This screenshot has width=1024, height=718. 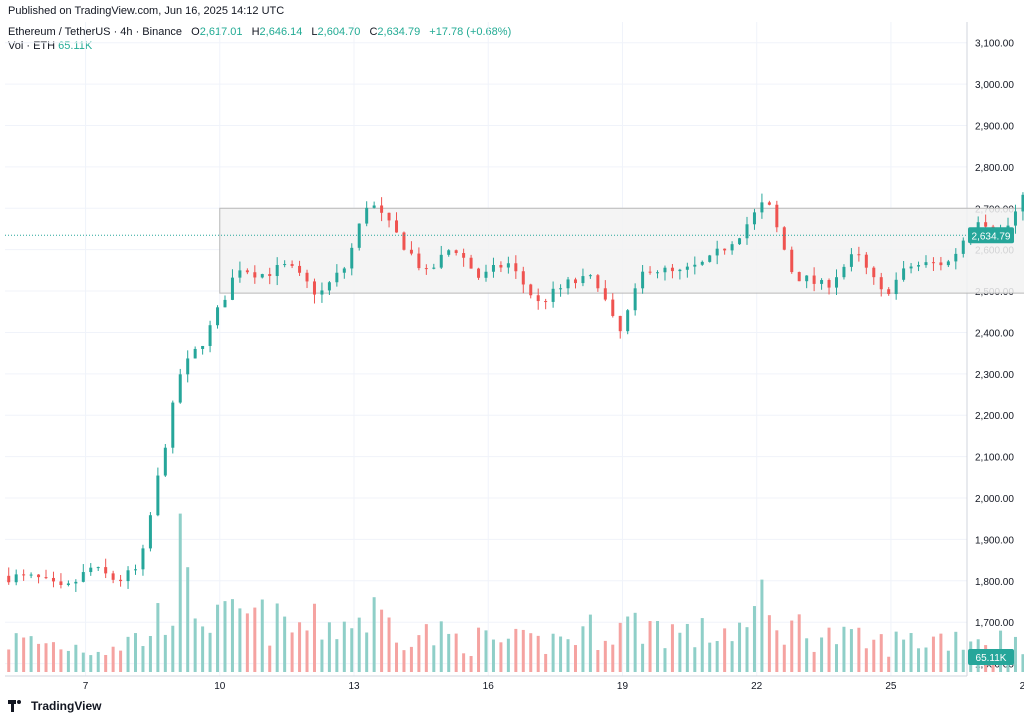 What do you see at coordinates (994, 458) in the screenshot?
I see `y-tick-label: 2,100.00` at bounding box center [994, 458].